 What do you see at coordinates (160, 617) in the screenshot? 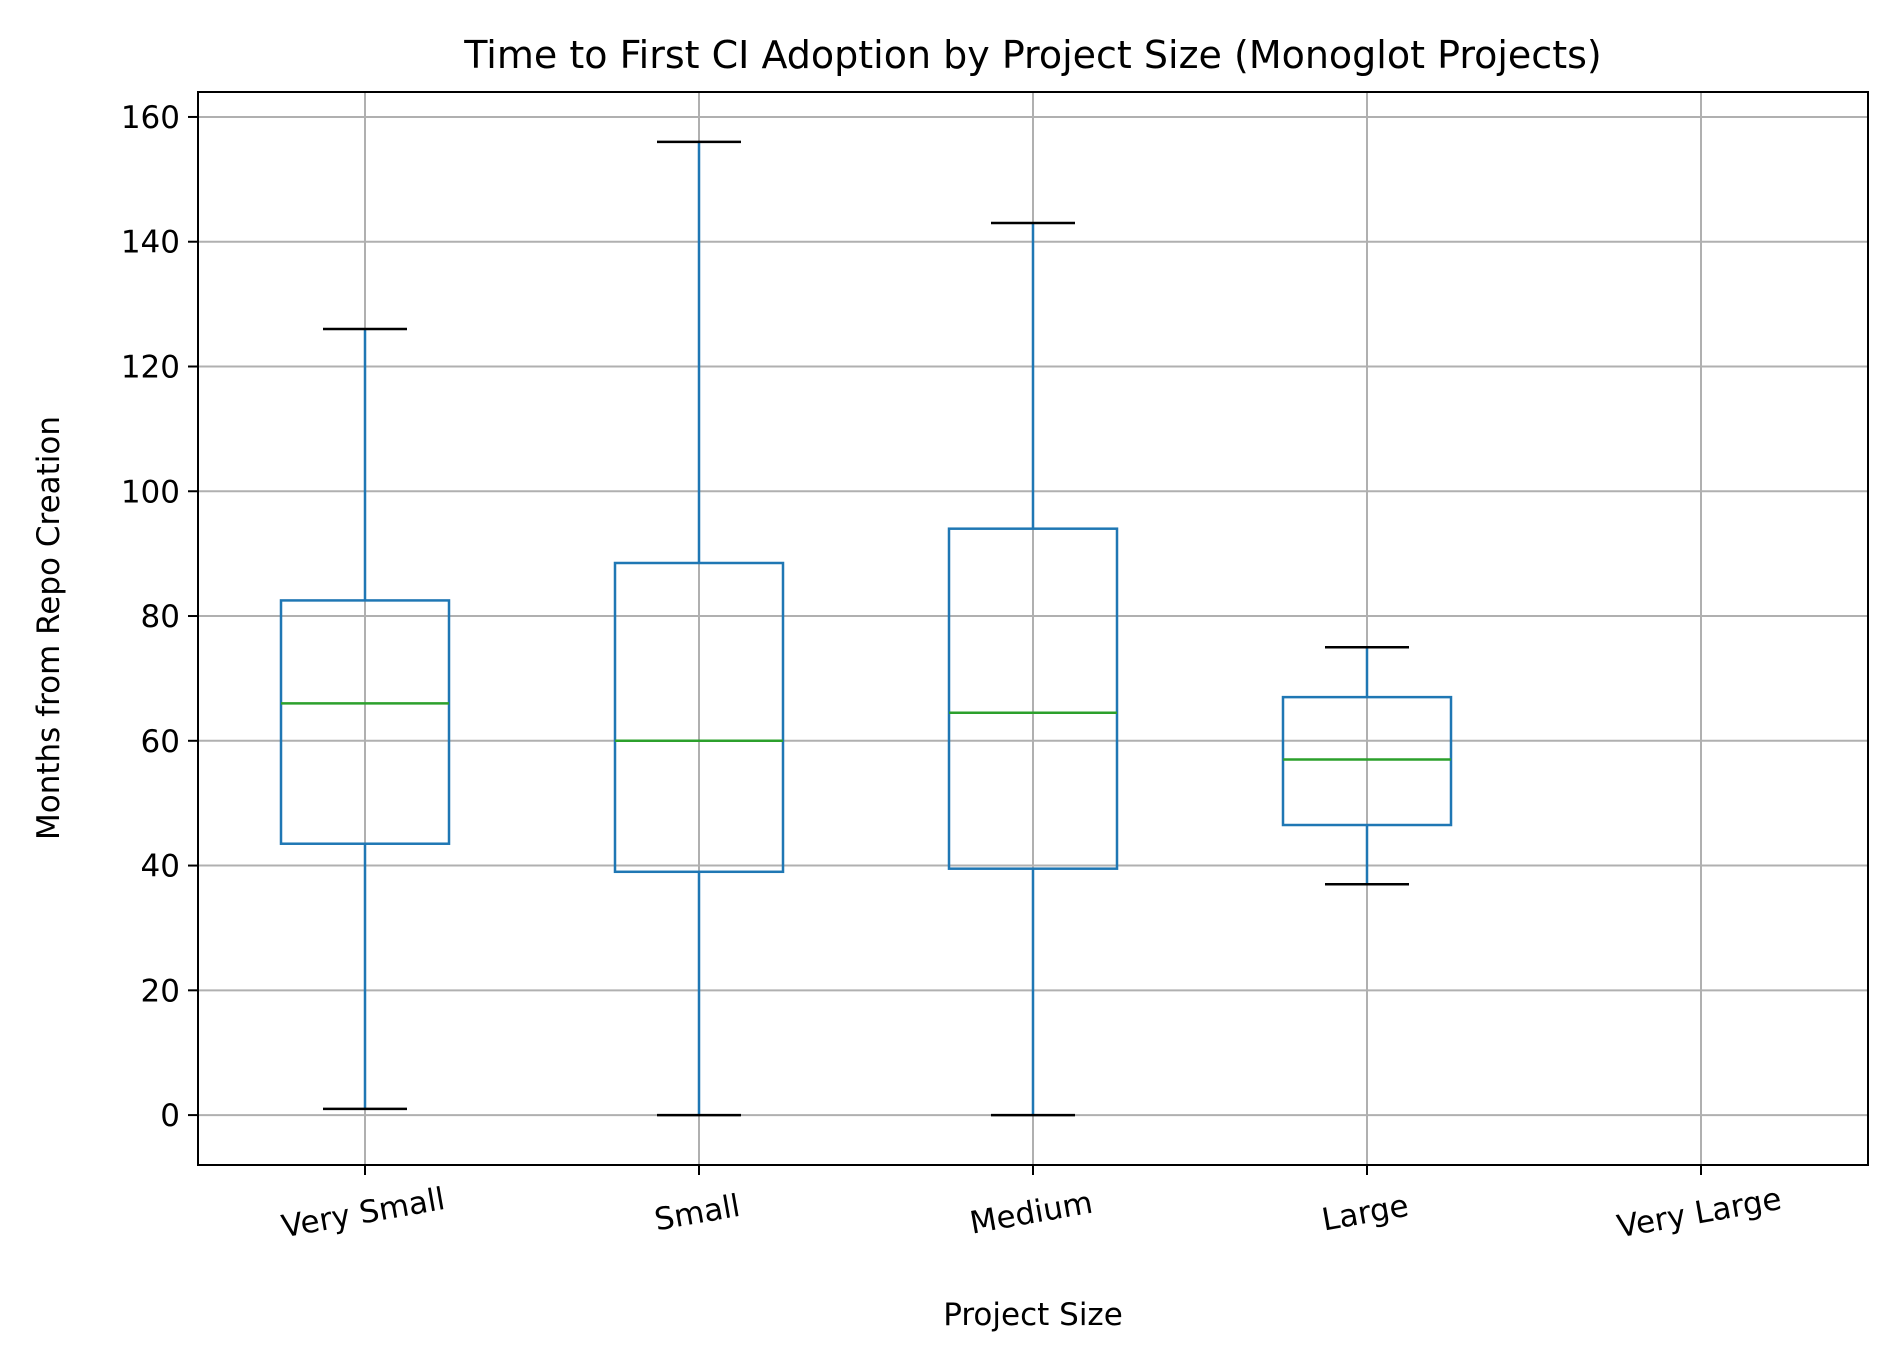
I see `y-tick-label: 80` at bounding box center [160, 617].